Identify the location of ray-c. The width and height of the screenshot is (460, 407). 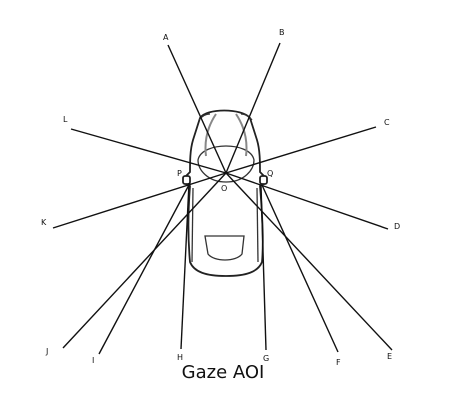
(301, 150).